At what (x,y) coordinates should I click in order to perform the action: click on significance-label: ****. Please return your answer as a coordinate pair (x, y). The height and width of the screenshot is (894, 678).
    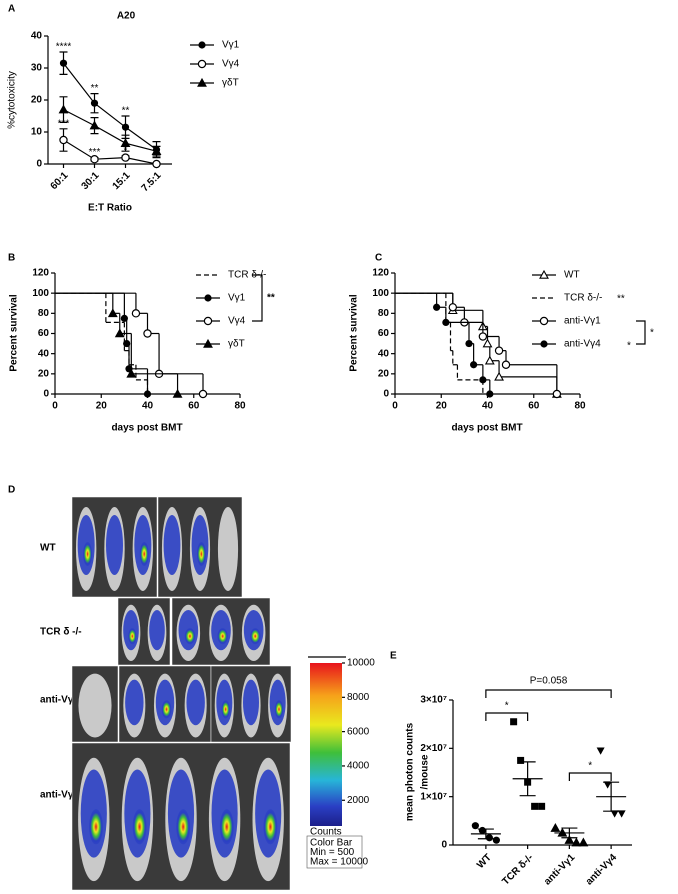
    Looking at the image, I should click on (64, 47).